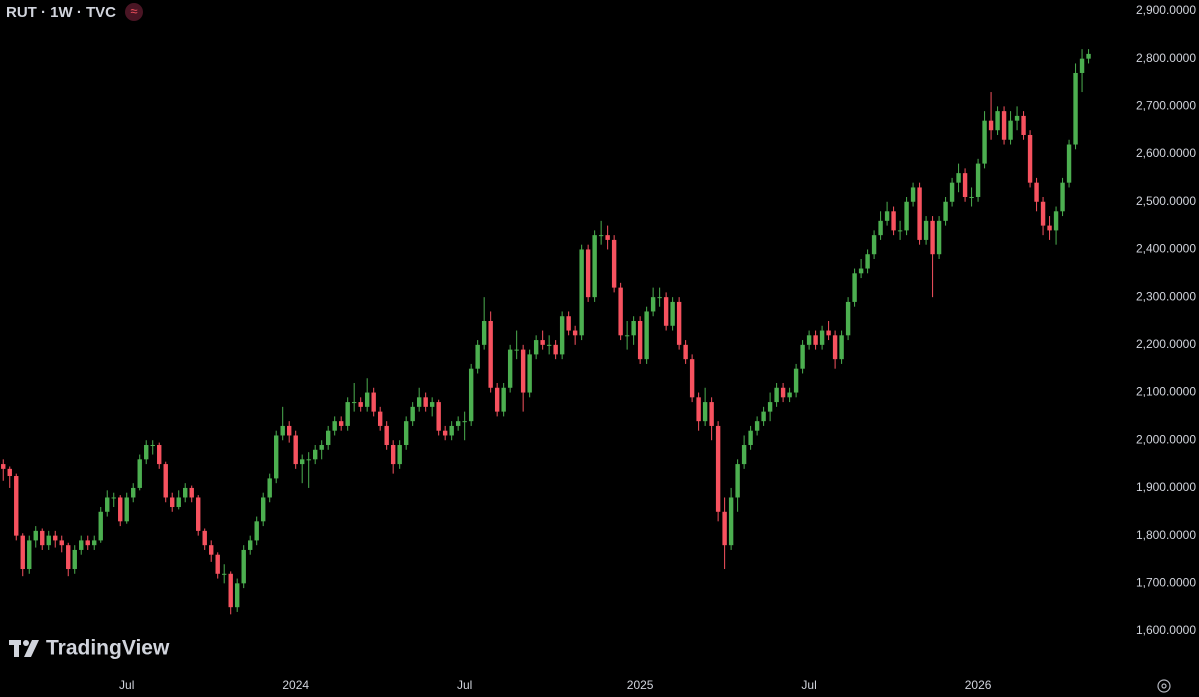  I want to click on status-badge, so click(134, 12).